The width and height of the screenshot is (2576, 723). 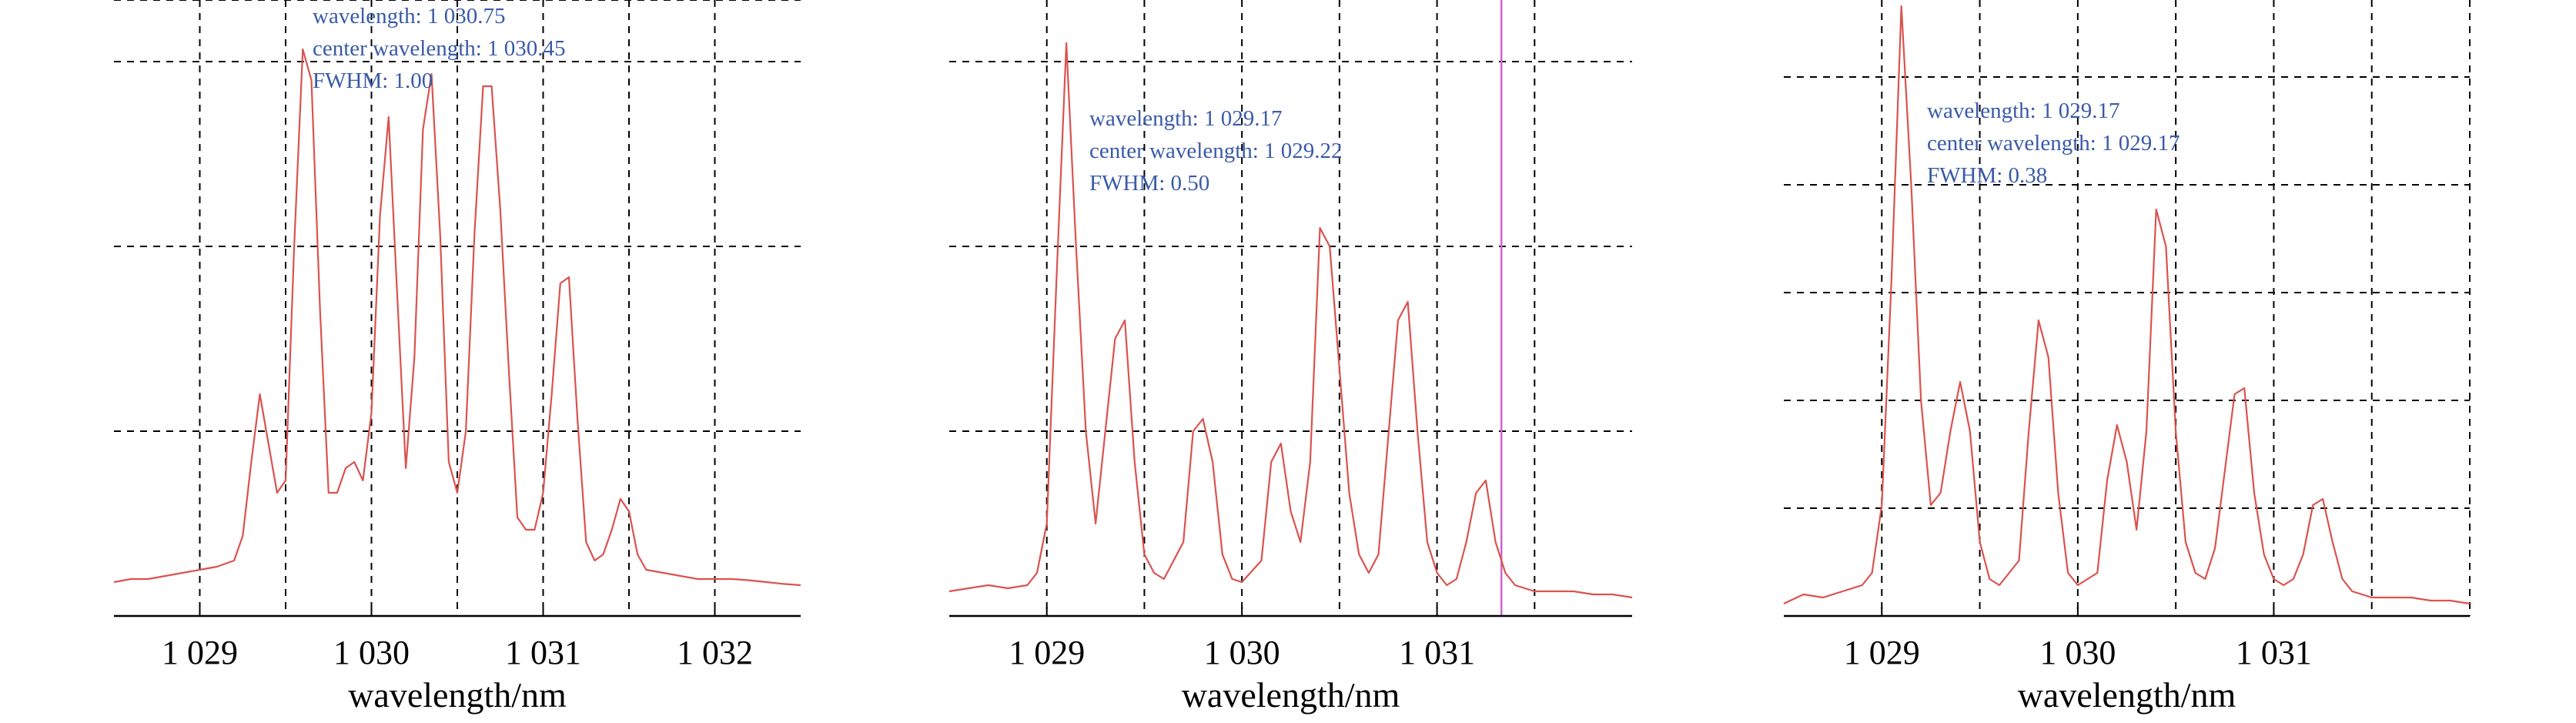 I want to click on peak-annotation: FWHM: 0.50, so click(x=1149, y=184).